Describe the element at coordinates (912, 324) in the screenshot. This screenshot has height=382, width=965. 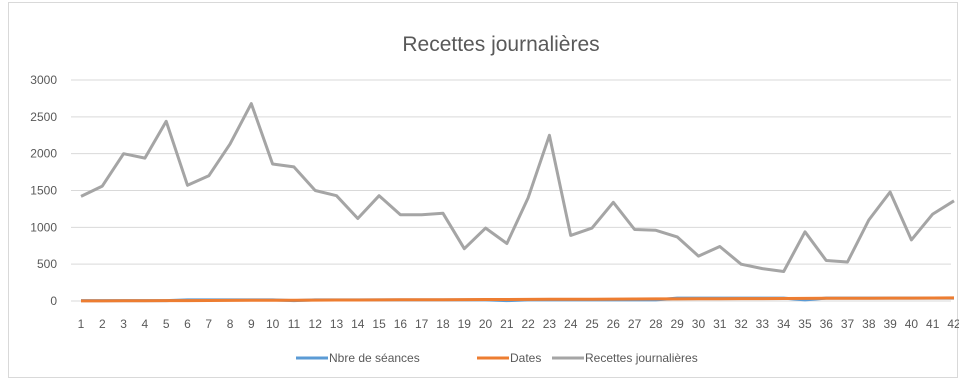
I see `x-tick-label: 40` at that location.